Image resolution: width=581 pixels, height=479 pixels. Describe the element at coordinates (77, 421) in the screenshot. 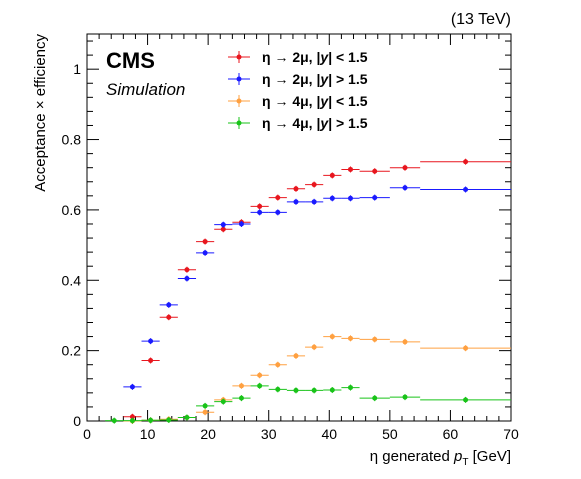

I see `y-tick-label: 0` at that location.